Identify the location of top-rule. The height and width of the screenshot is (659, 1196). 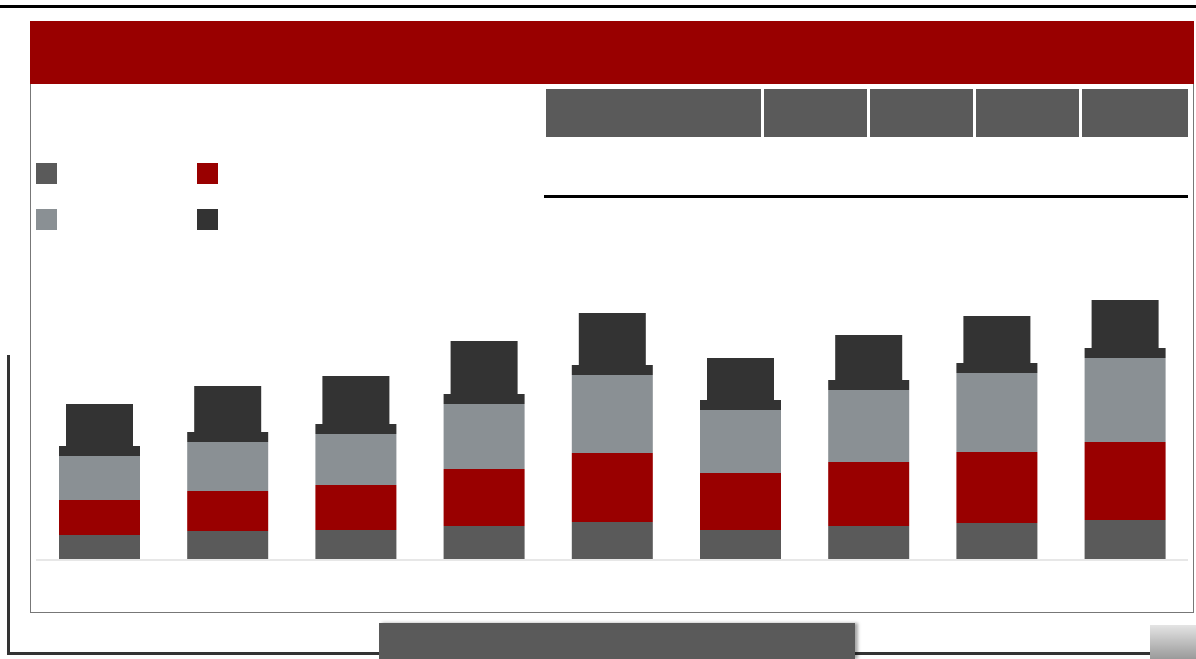
(598, 6).